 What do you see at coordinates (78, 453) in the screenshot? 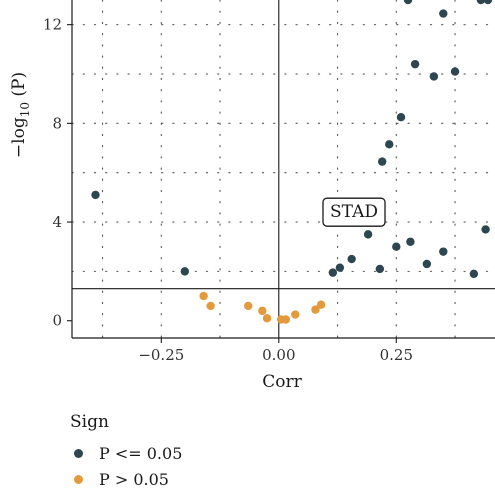
I see `legend-dot-significant` at bounding box center [78, 453].